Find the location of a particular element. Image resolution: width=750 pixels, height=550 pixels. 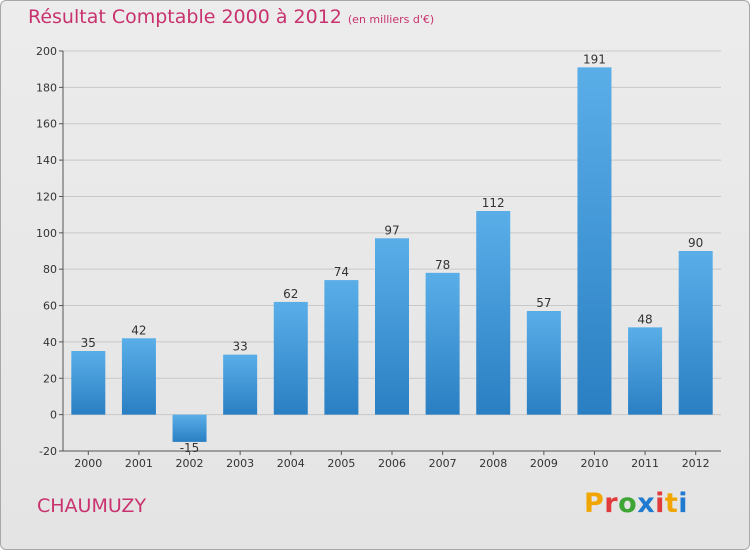

logo-letter: P is located at coordinates (594, 503).